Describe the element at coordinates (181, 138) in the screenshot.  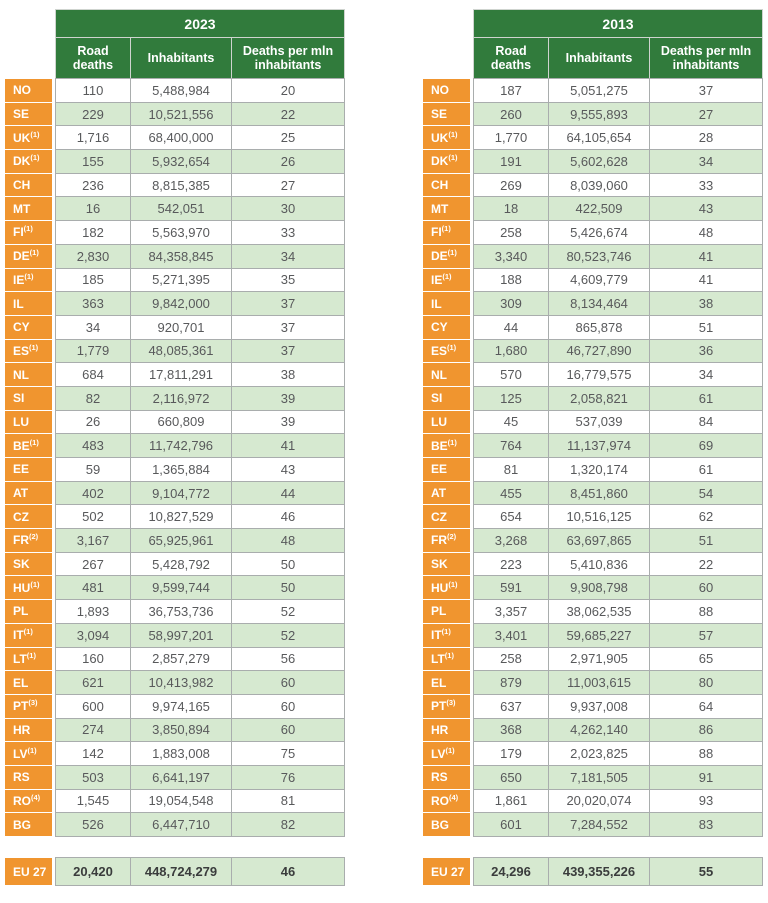
I see `inhabitants-cell: 68,400,000` at that location.